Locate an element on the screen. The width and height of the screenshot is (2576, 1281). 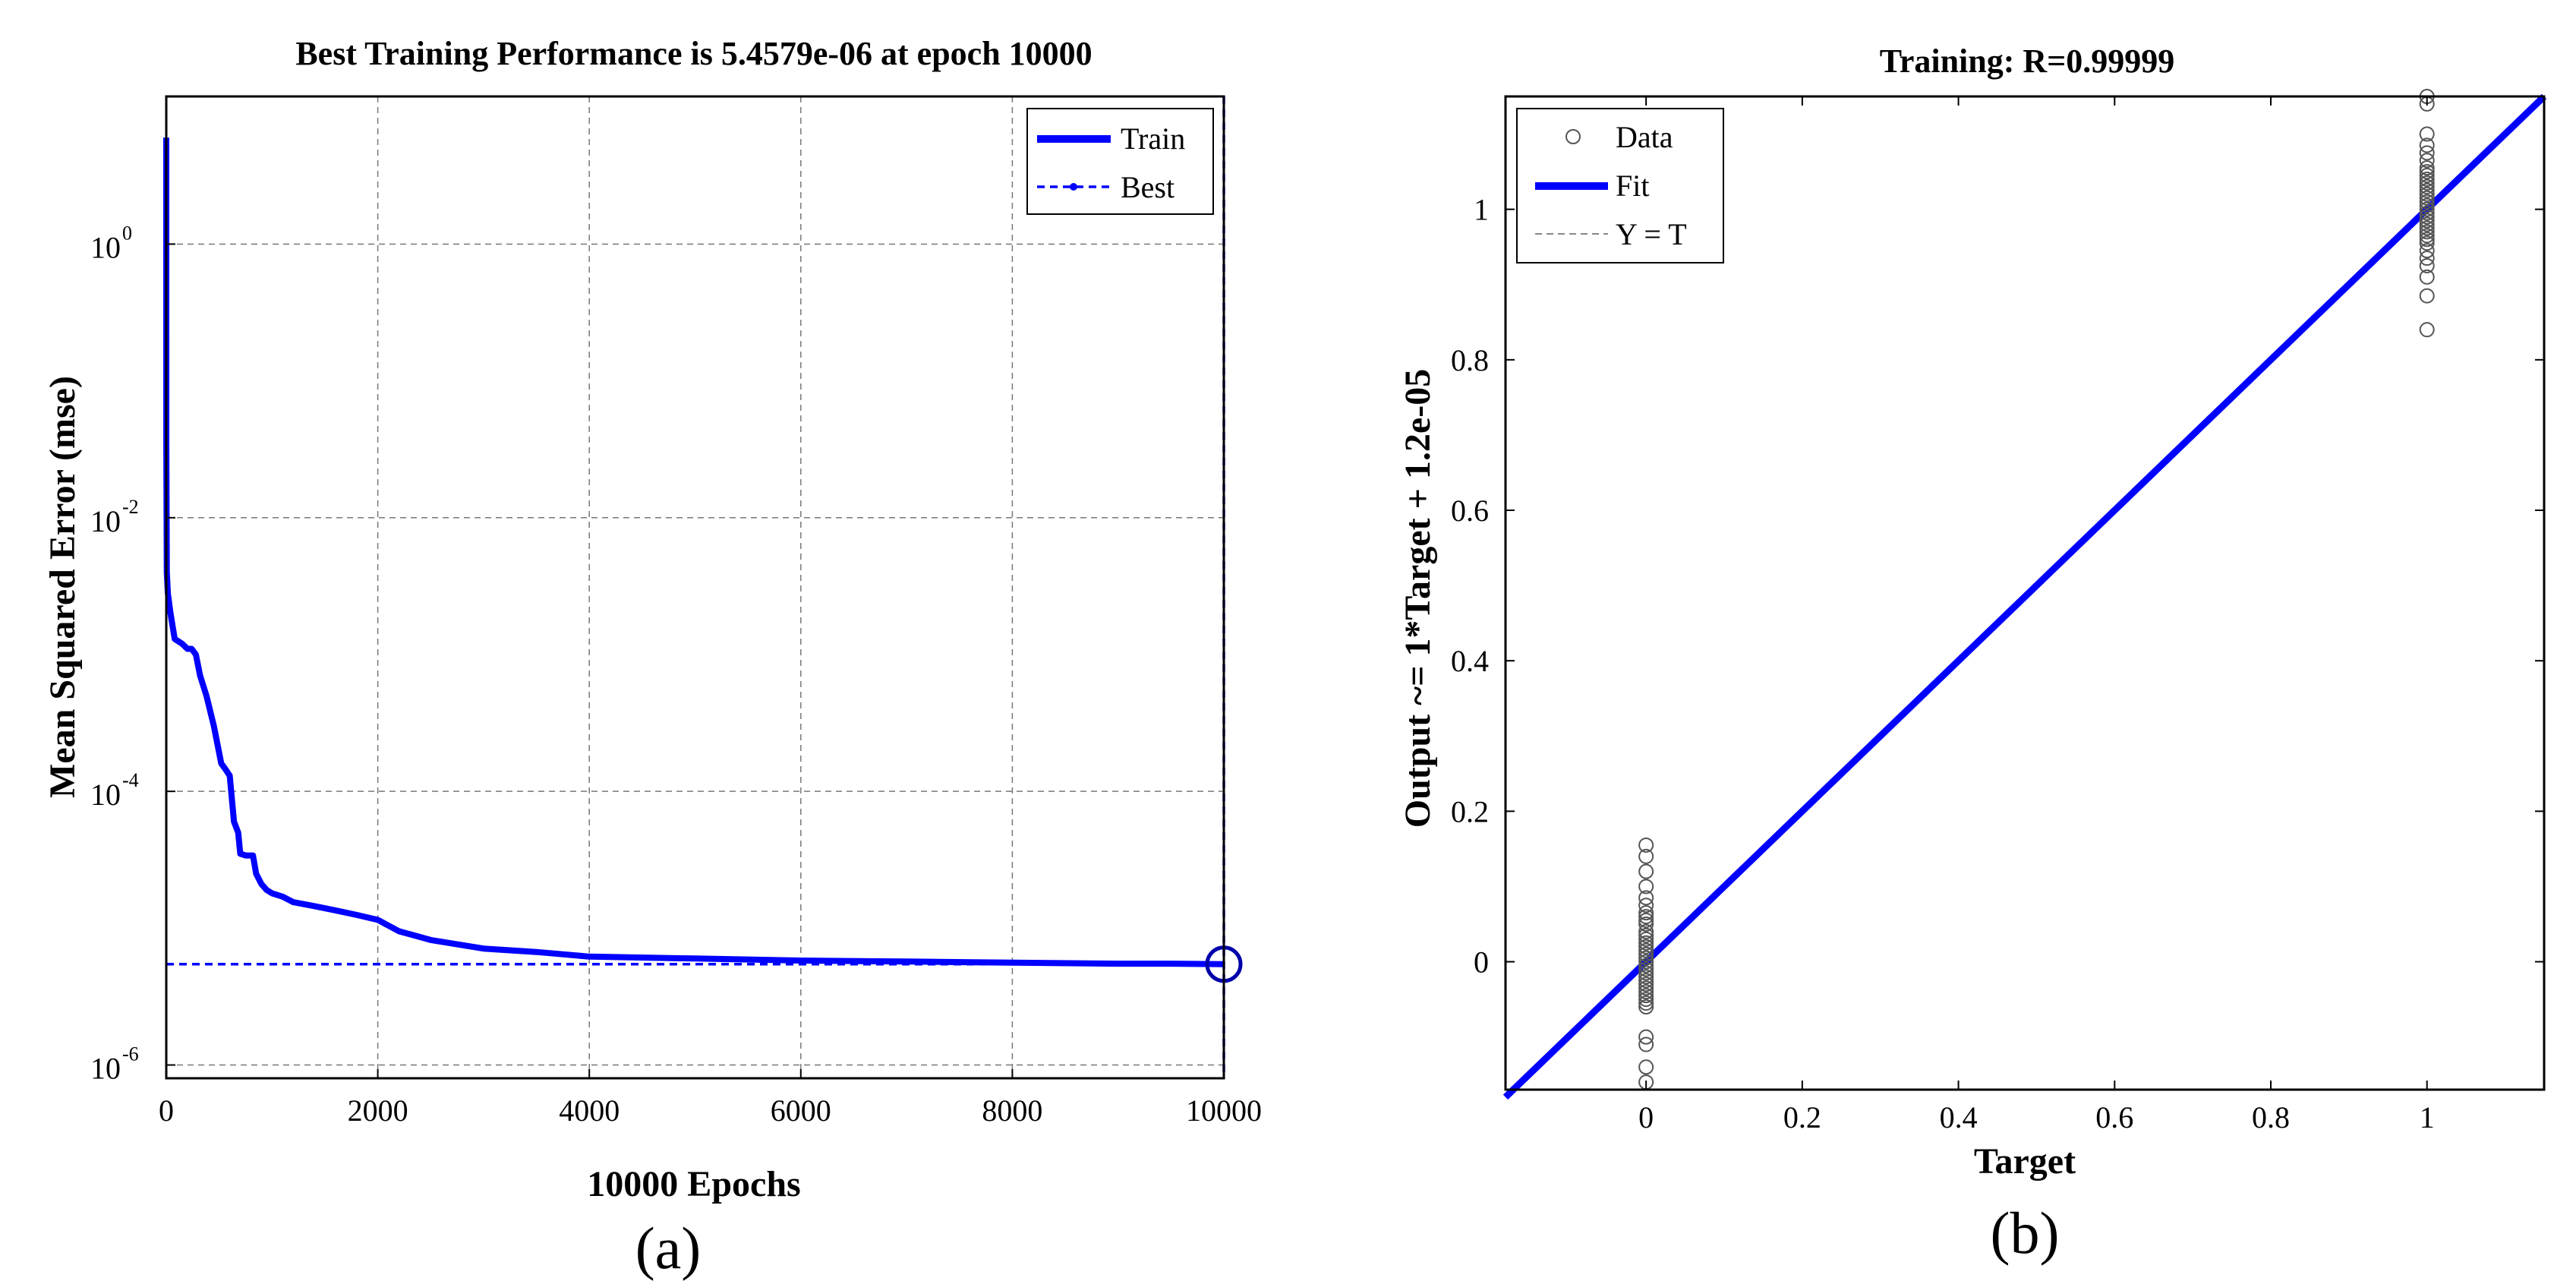
chart-b-x-axis-label: Target is located at coordinates (2025, 1161).